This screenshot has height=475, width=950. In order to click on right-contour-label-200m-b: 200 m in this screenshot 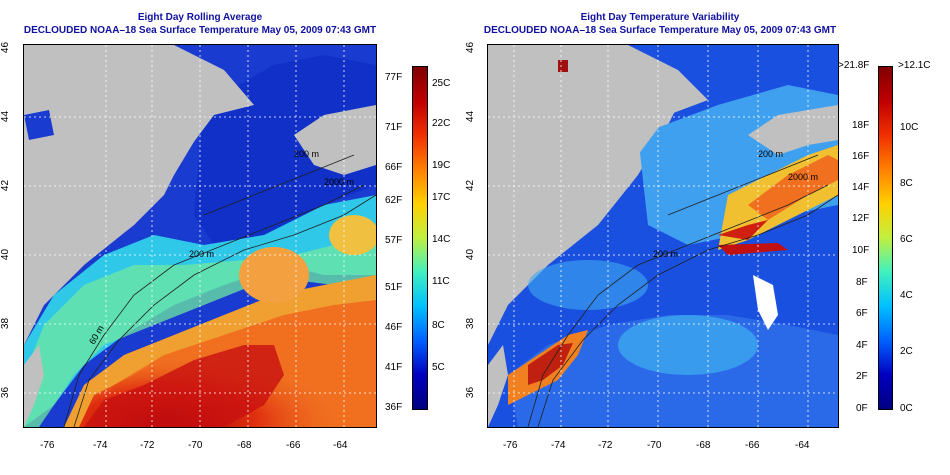, I will do `click(665, 254)`.